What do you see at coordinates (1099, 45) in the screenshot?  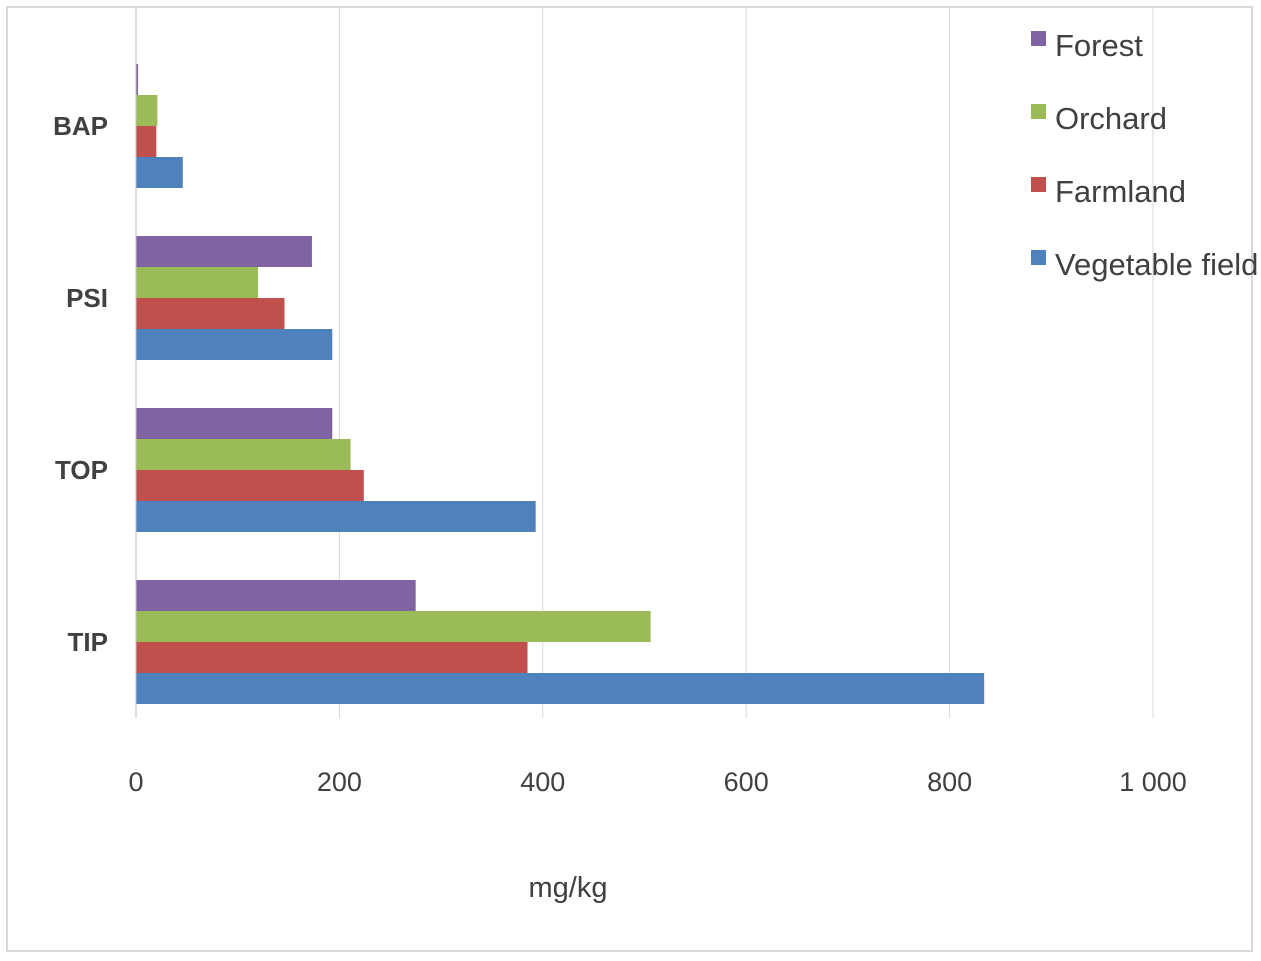 I see `legend-label: Forest` at bounding box center [1099, 45].